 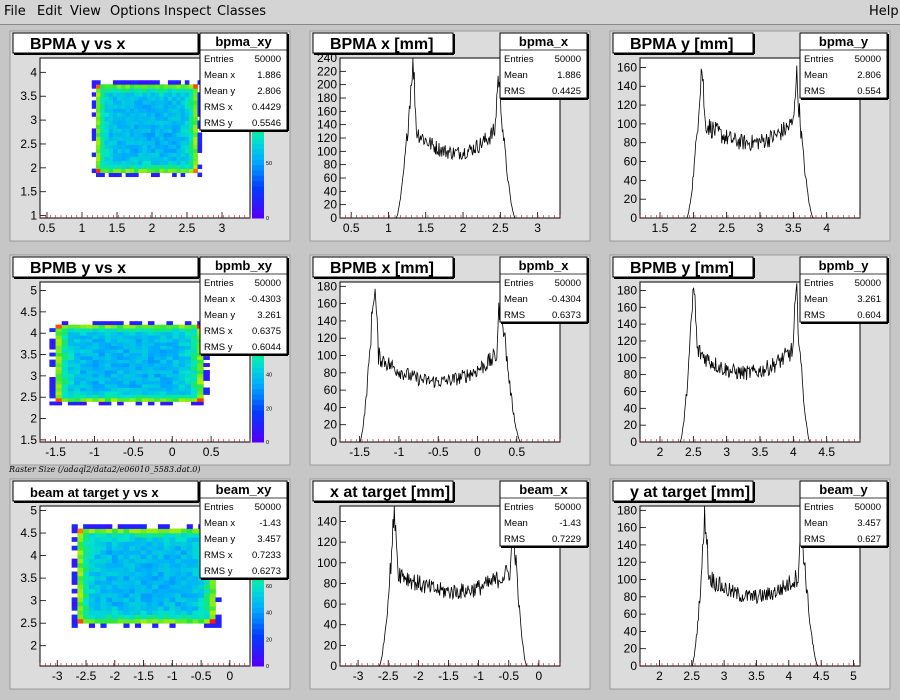 I want to click on title-box: BPMA y [mm], so click(x=683, y=43).